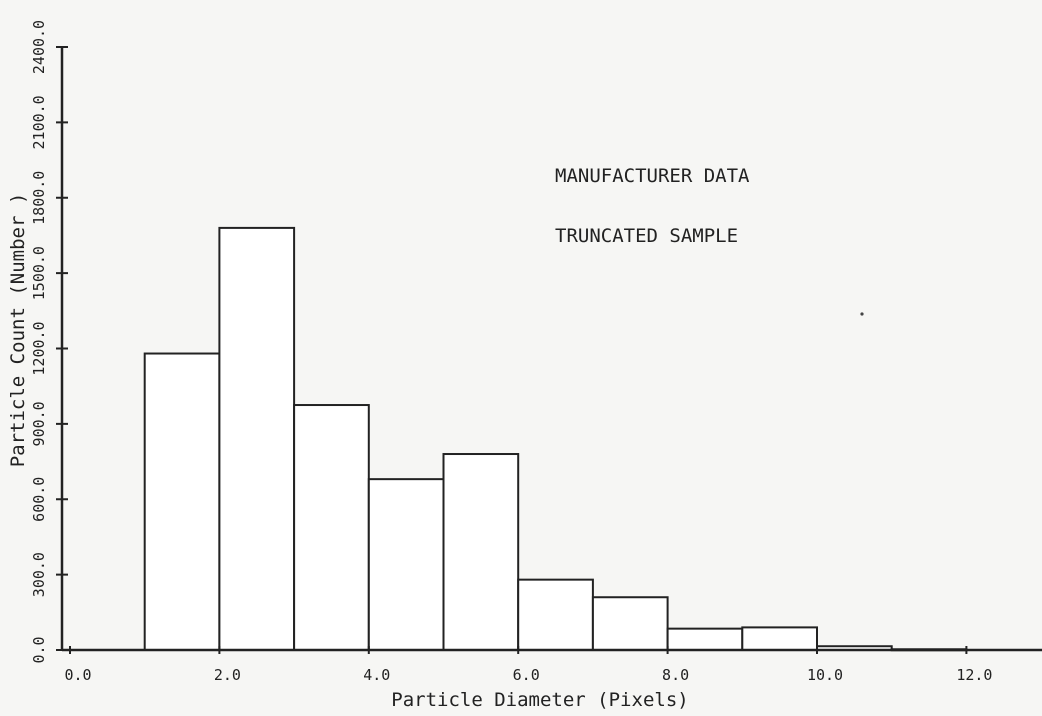 The width and height of the screenshot is (1042, 716). I want to click on x-tick-label-1: 2.0, so click(227, 675).